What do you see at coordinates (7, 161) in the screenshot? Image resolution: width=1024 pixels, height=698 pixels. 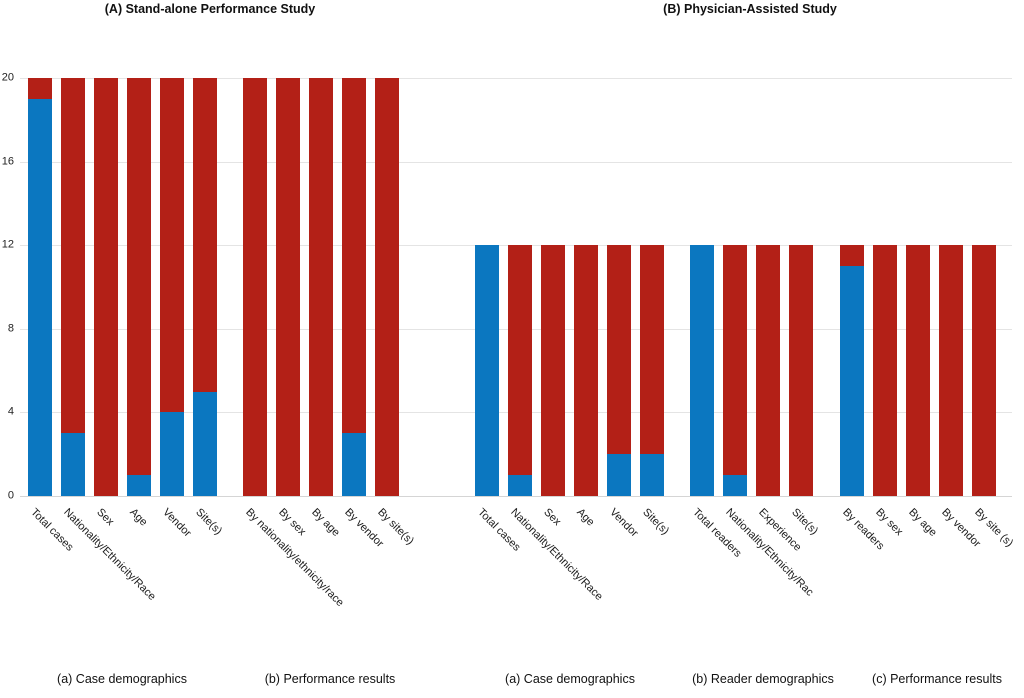 I see `y-tick-label: 16` at bounding box center [7, 161].